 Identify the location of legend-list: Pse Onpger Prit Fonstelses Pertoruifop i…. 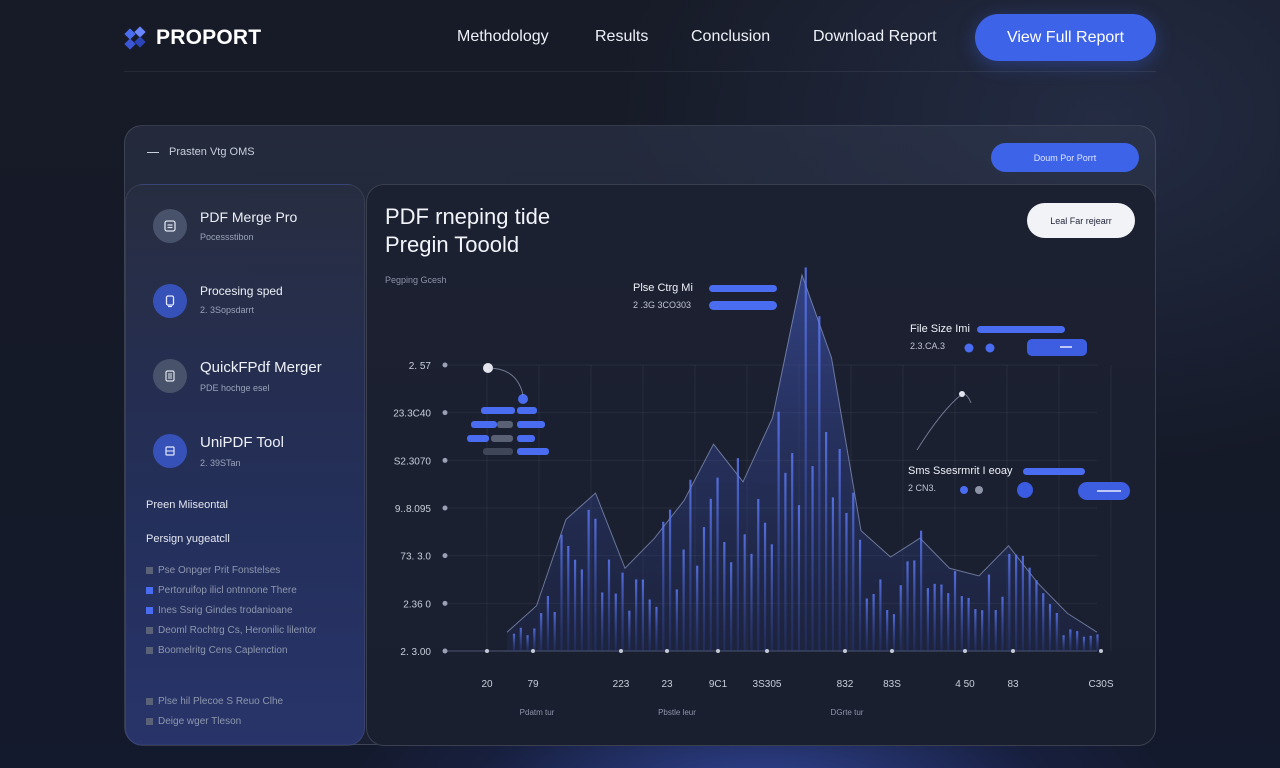
(231, 610).